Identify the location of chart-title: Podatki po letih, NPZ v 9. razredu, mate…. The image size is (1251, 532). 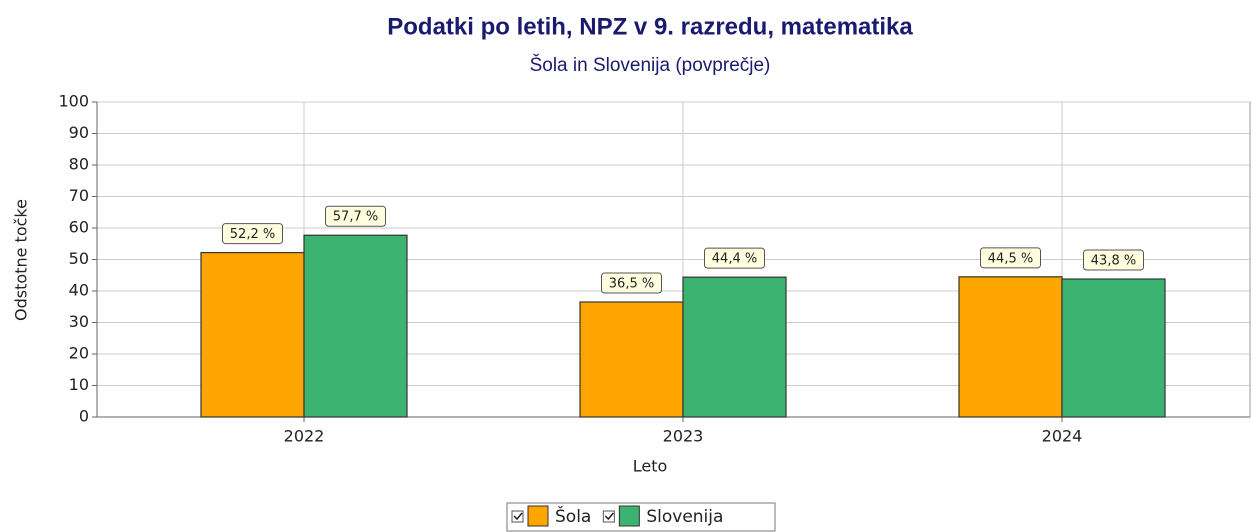
(650, 26).